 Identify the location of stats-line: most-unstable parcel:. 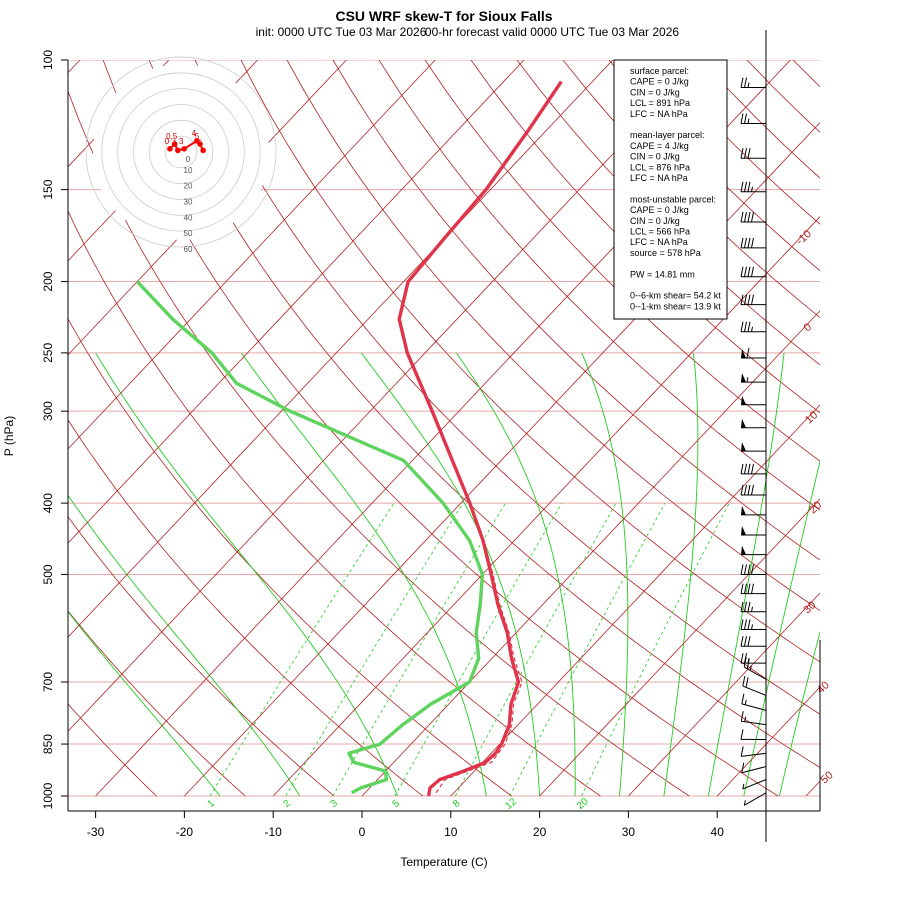
(673, 199).